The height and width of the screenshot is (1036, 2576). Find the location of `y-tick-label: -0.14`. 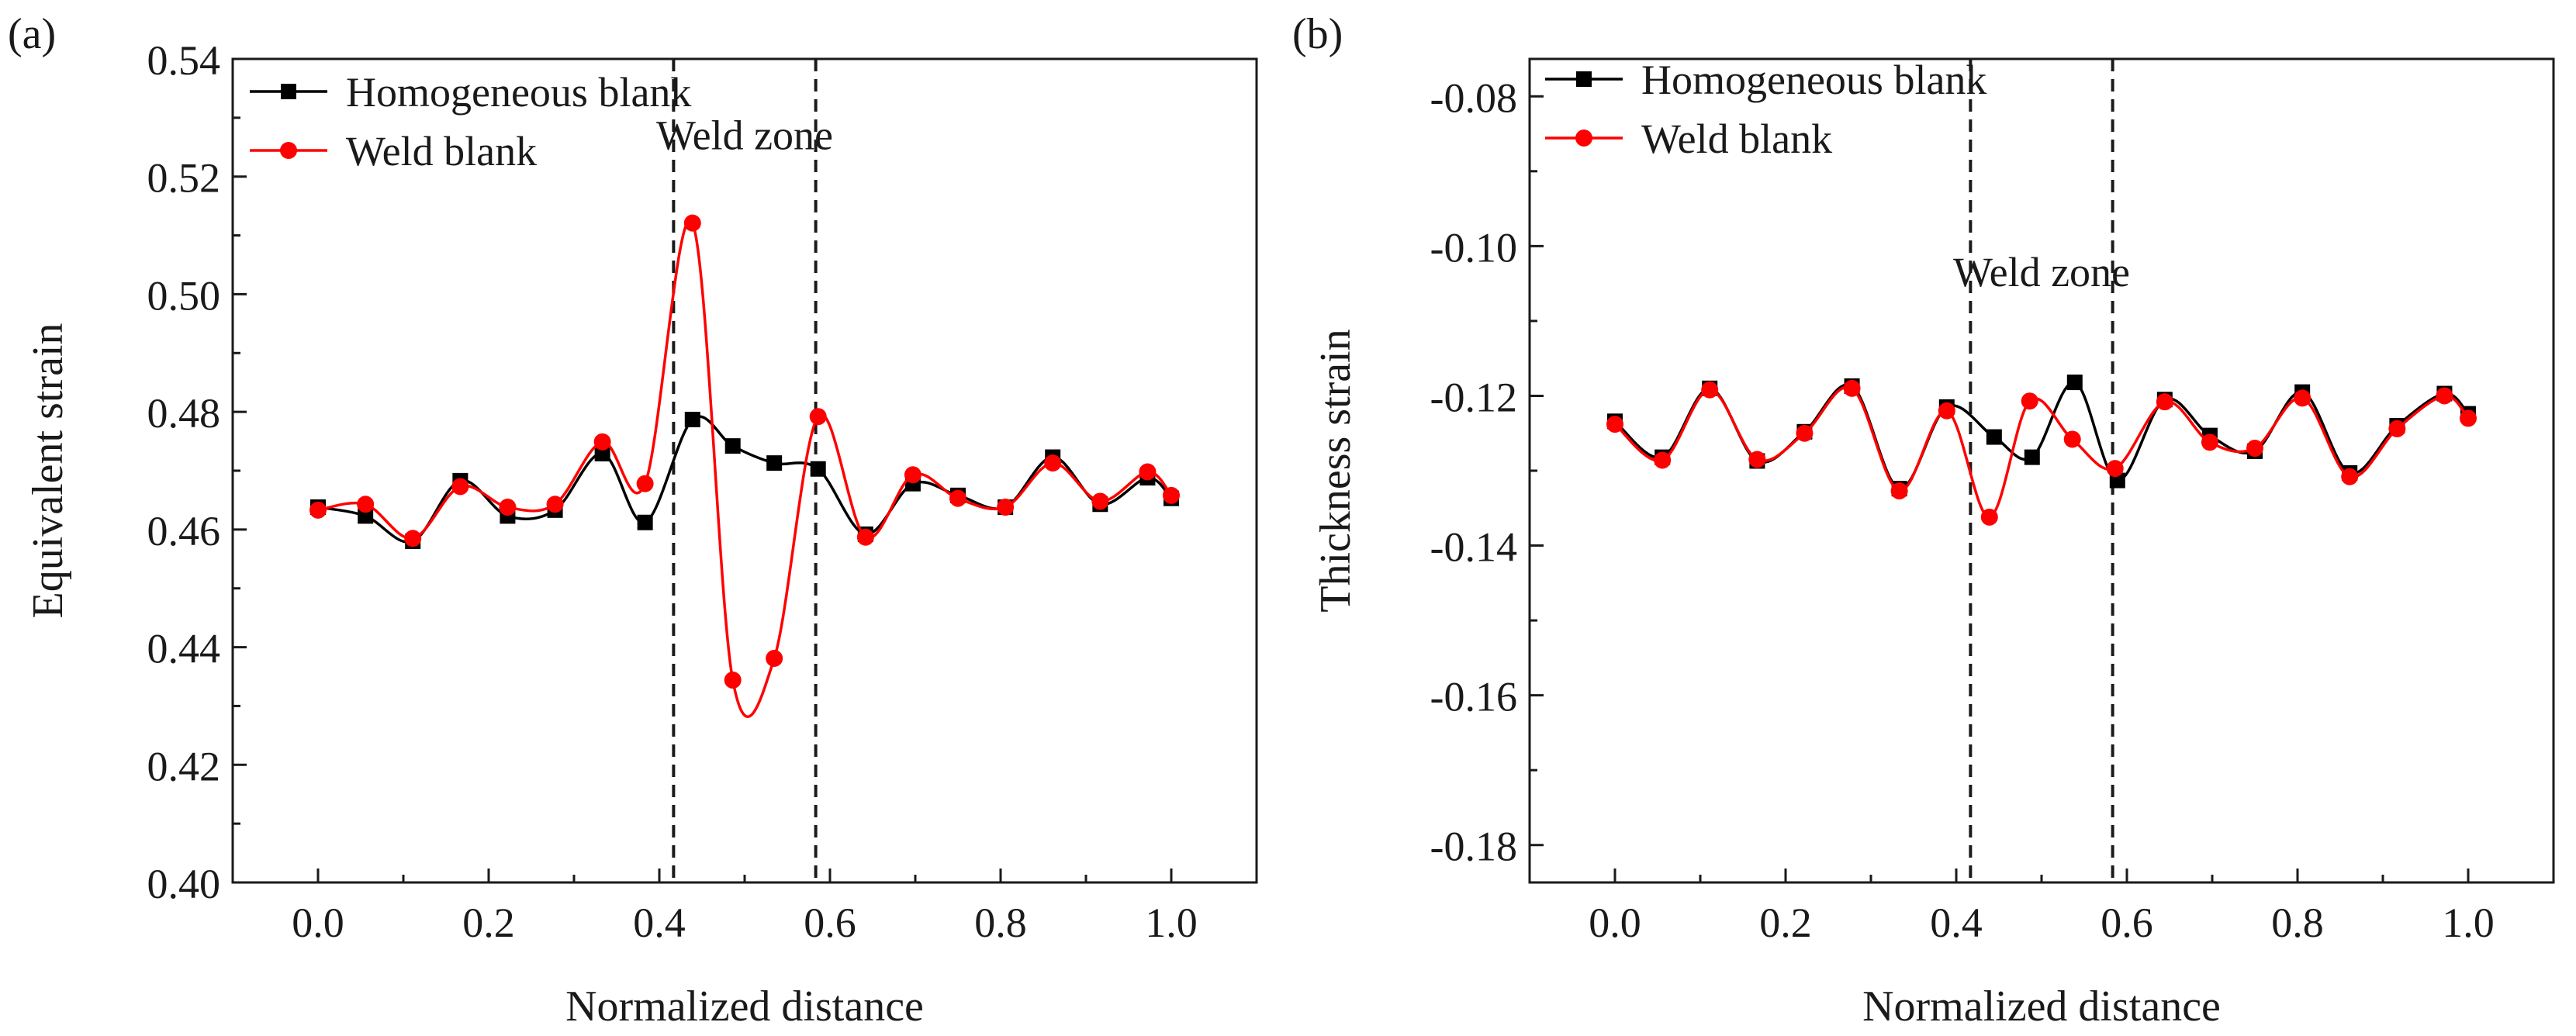

y-tick-label: -0.14 is located at coordinates (1473, 547).